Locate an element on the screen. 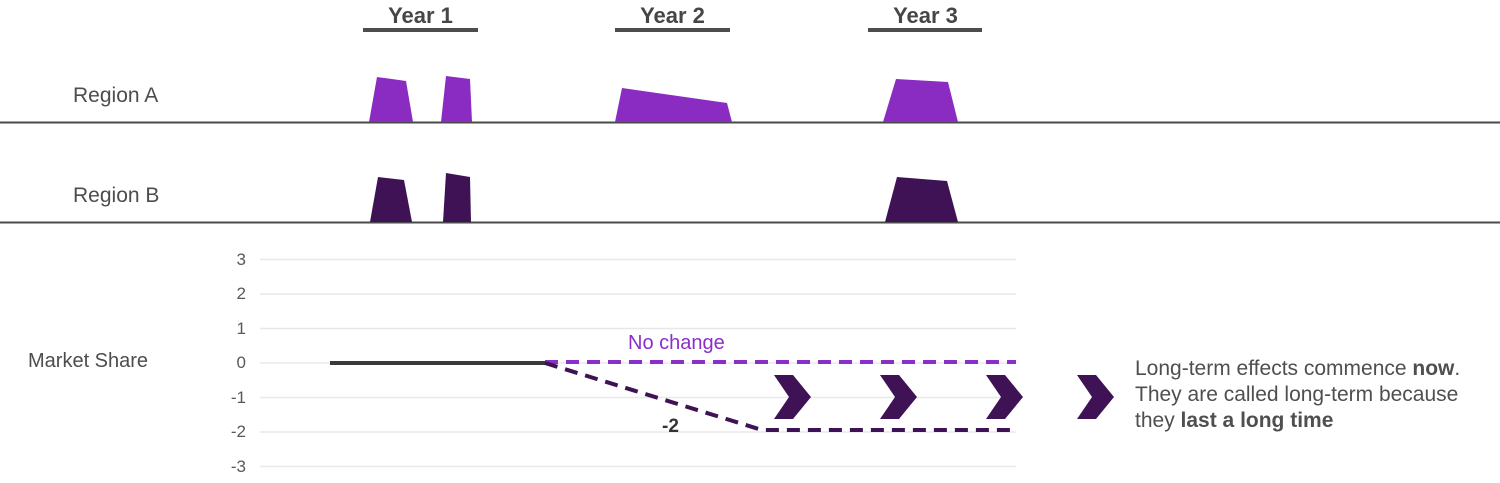 The width and height of the screenshot is (1500, 483). region-a-pulse-year1-first is located at coordinates (391, 99).